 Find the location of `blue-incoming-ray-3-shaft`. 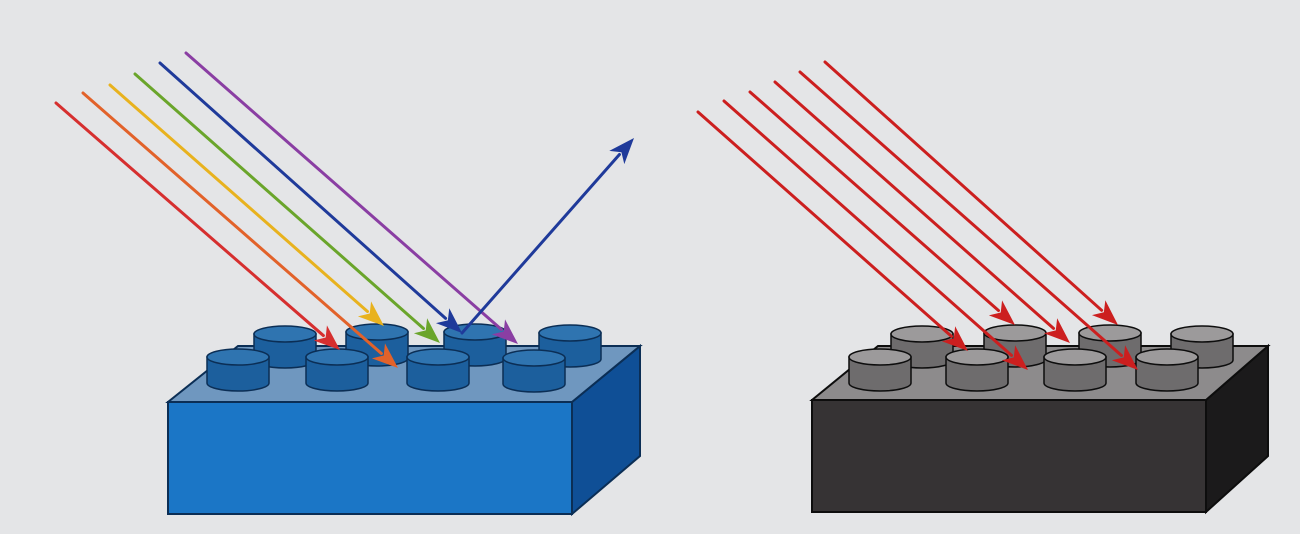

blue-incoming-ray-3-shaft is located at coordinates (238, 198).